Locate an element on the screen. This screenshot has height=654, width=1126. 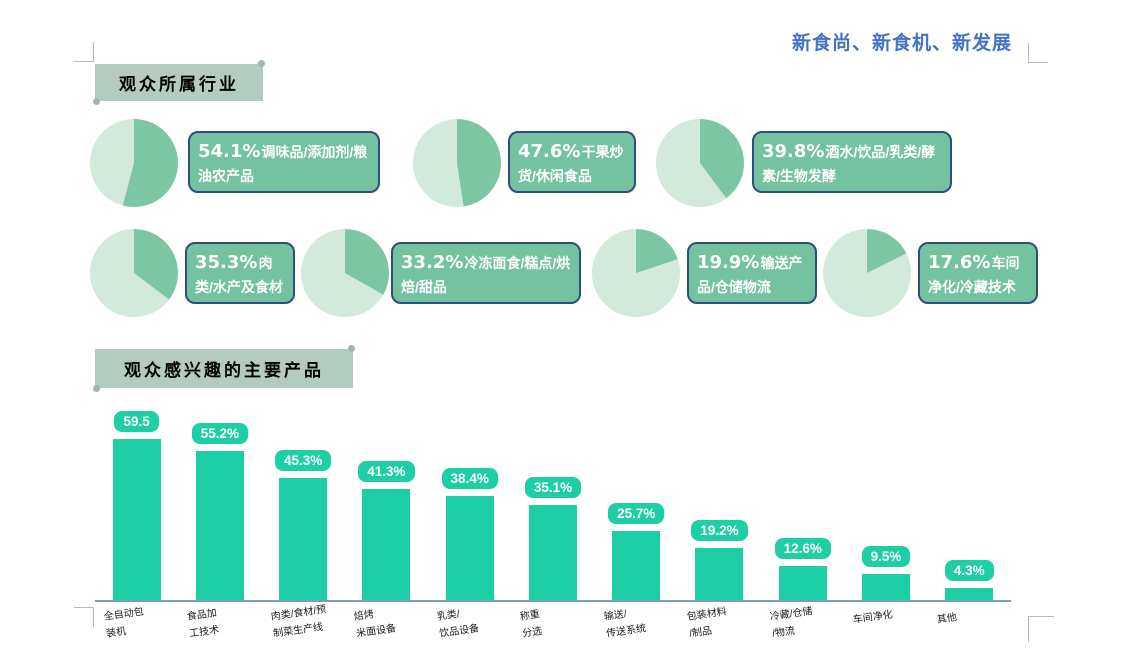
industry-label: 冷冻面食/糕点/烘焙/甜品 is located at coordinates (486, 275).